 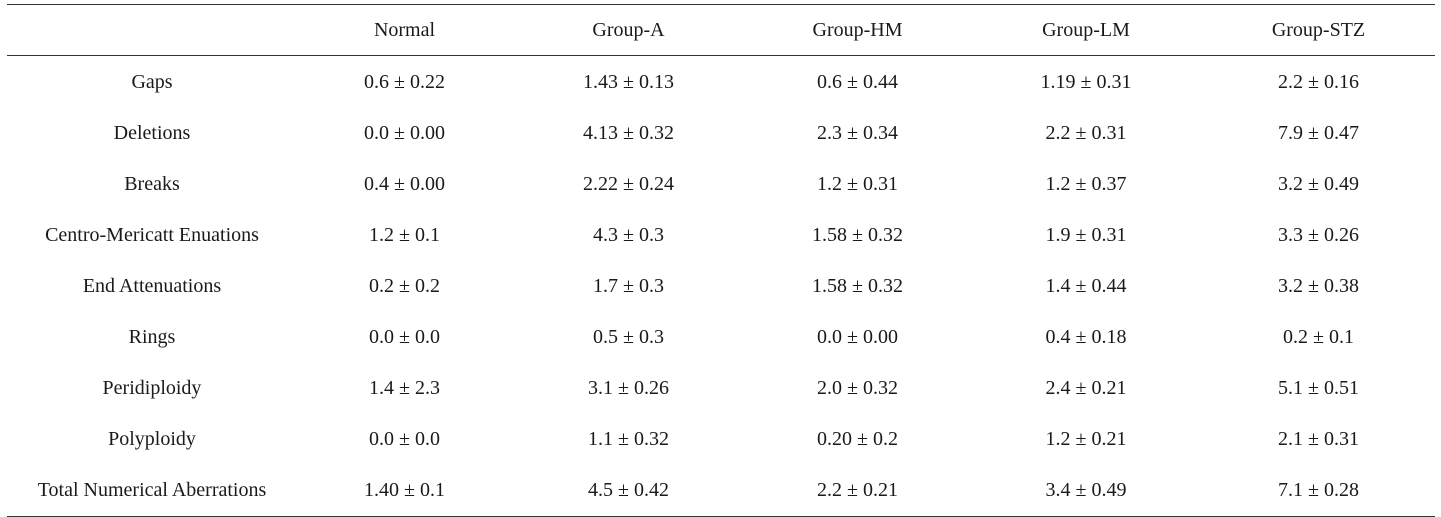 What do you see at coordinates (628, 337) in the screenshot?
I see `table-cell: 0.5 ± 0.3` at bounding box center [628, 337].